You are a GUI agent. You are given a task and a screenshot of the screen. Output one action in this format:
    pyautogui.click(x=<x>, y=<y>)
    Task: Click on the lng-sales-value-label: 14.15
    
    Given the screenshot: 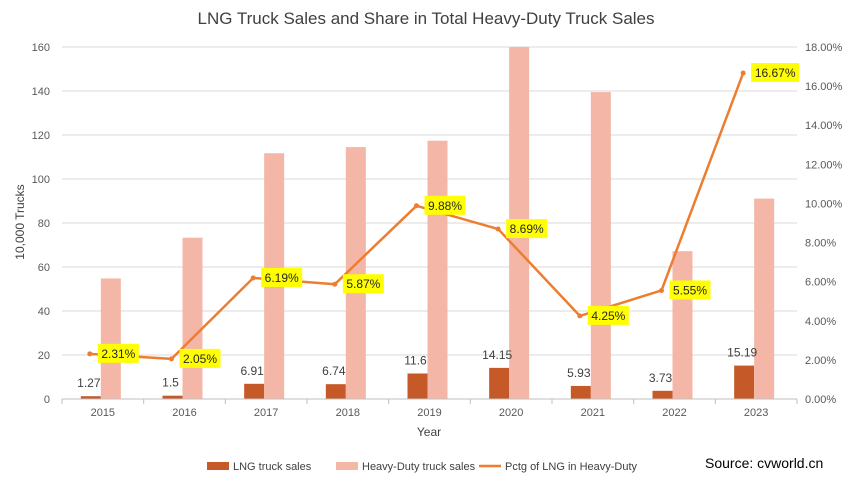 What is the action you would take?
    pyautogui.click(x=497, y=355)
    